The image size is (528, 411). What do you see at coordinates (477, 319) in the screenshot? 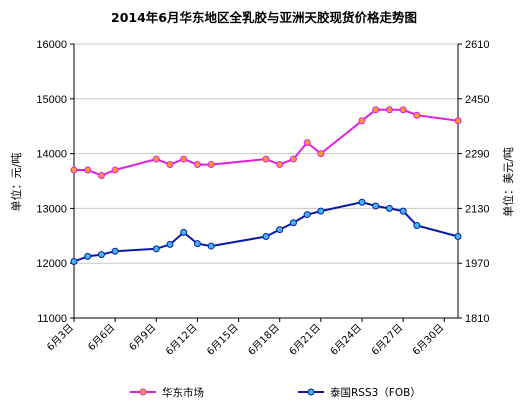
I see `right-tick-label: 1810` at bounding box center [477, 319].